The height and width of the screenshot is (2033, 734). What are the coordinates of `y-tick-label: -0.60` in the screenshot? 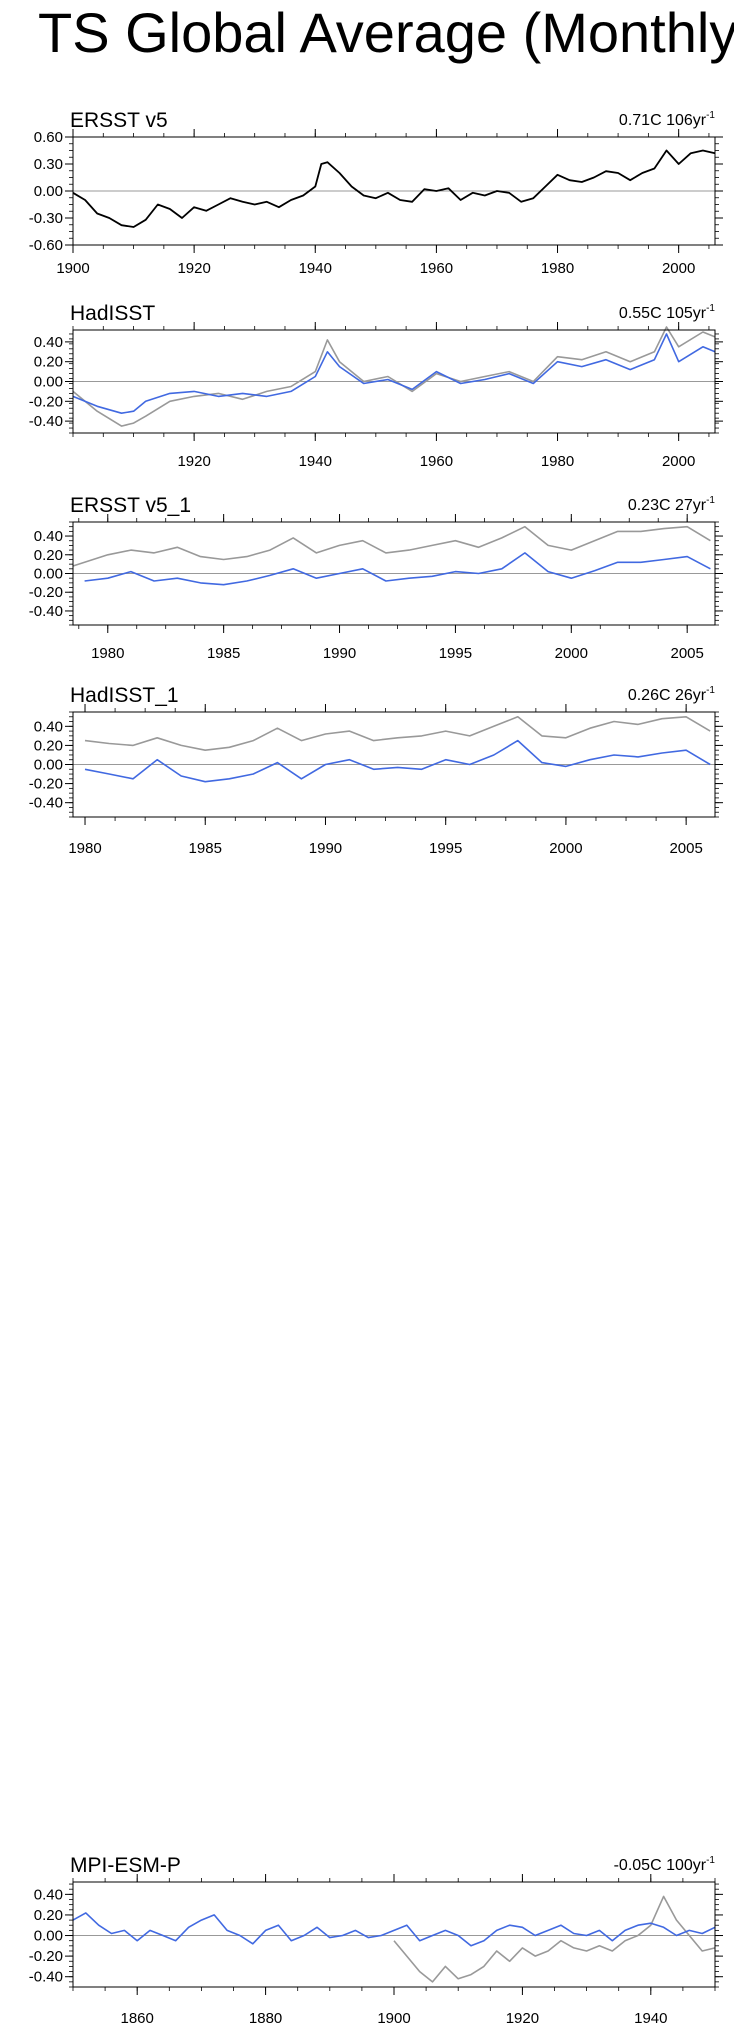 It's located at (46, 245).